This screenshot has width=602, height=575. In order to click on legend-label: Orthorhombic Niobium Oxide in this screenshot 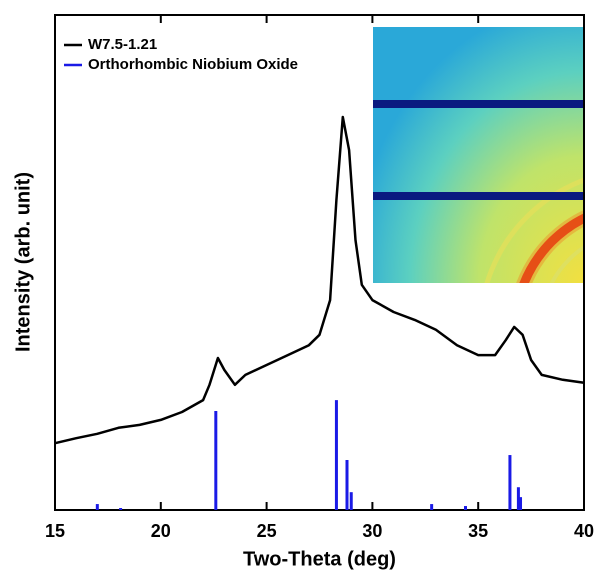, I will do `click(193, 64)`.